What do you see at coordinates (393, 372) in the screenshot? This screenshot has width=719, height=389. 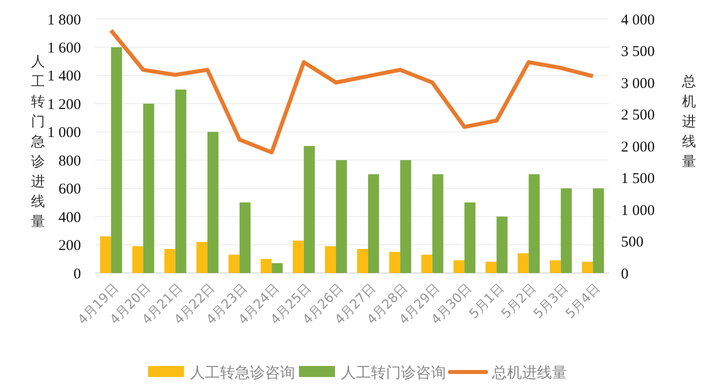 I see `legend-label: 人工转门诊咨询` at bounding box center [393, 372].